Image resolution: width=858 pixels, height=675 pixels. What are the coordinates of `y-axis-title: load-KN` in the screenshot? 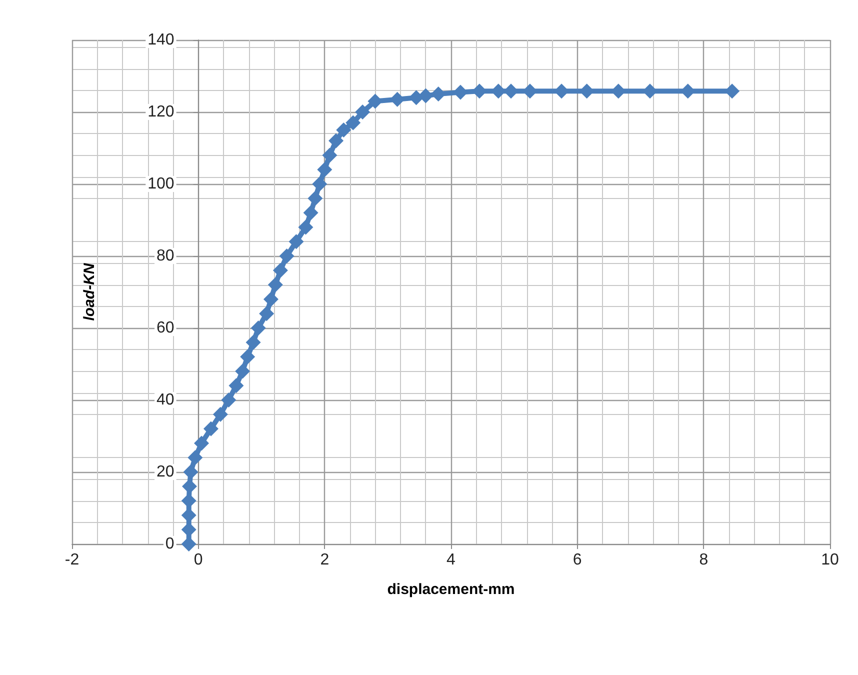 It's located at (89, 291).